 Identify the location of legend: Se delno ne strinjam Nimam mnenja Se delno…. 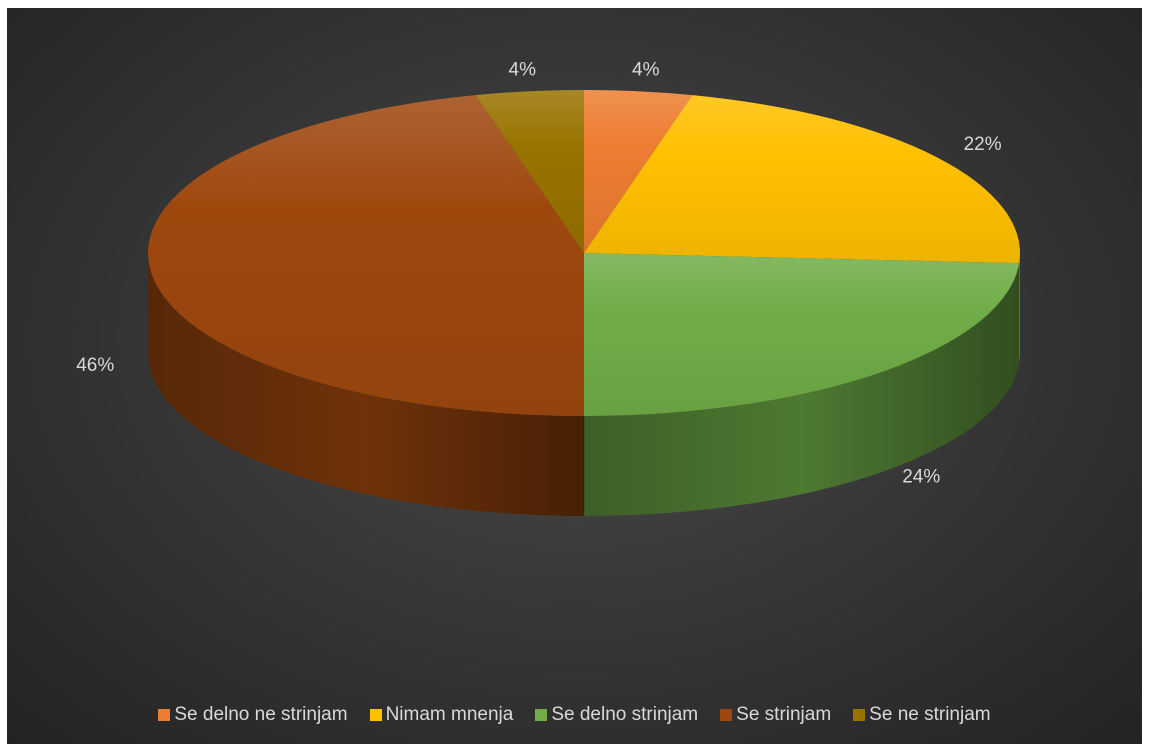
(574, 715).